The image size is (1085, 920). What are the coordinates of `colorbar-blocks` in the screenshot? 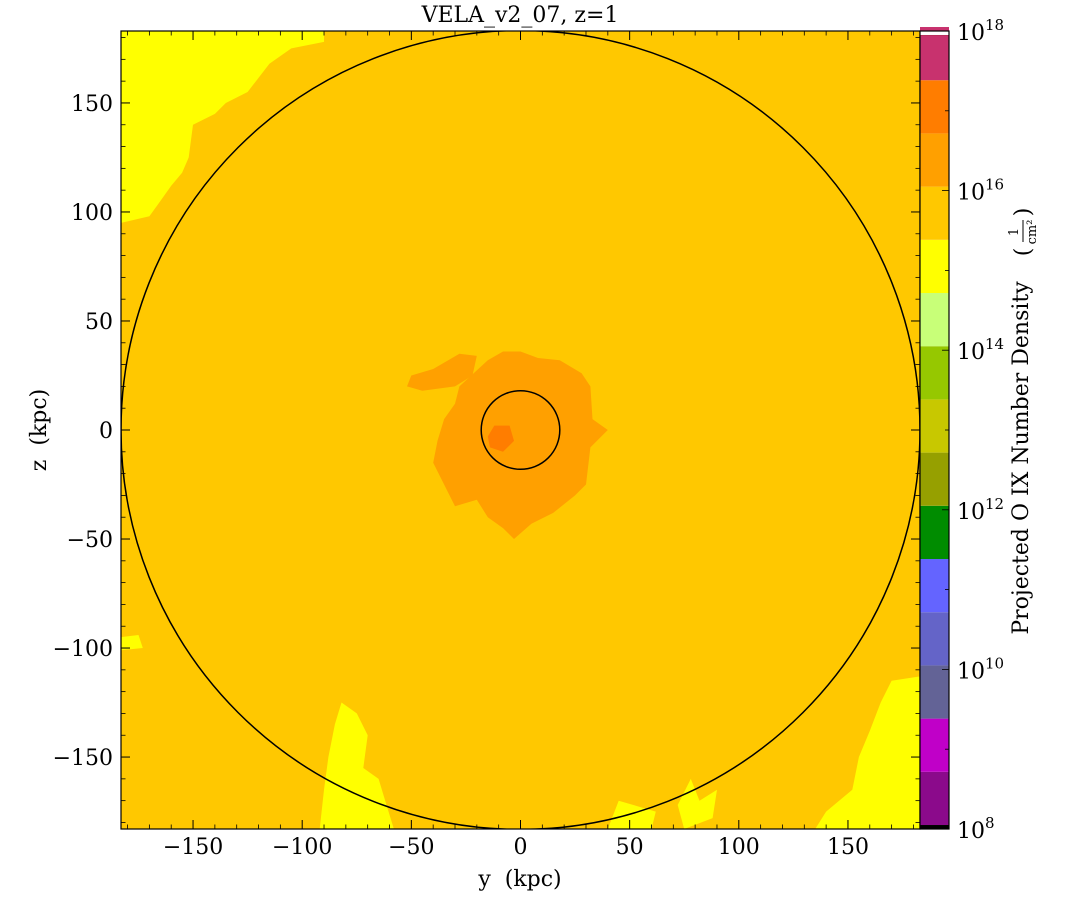 It's located at (934, 428).